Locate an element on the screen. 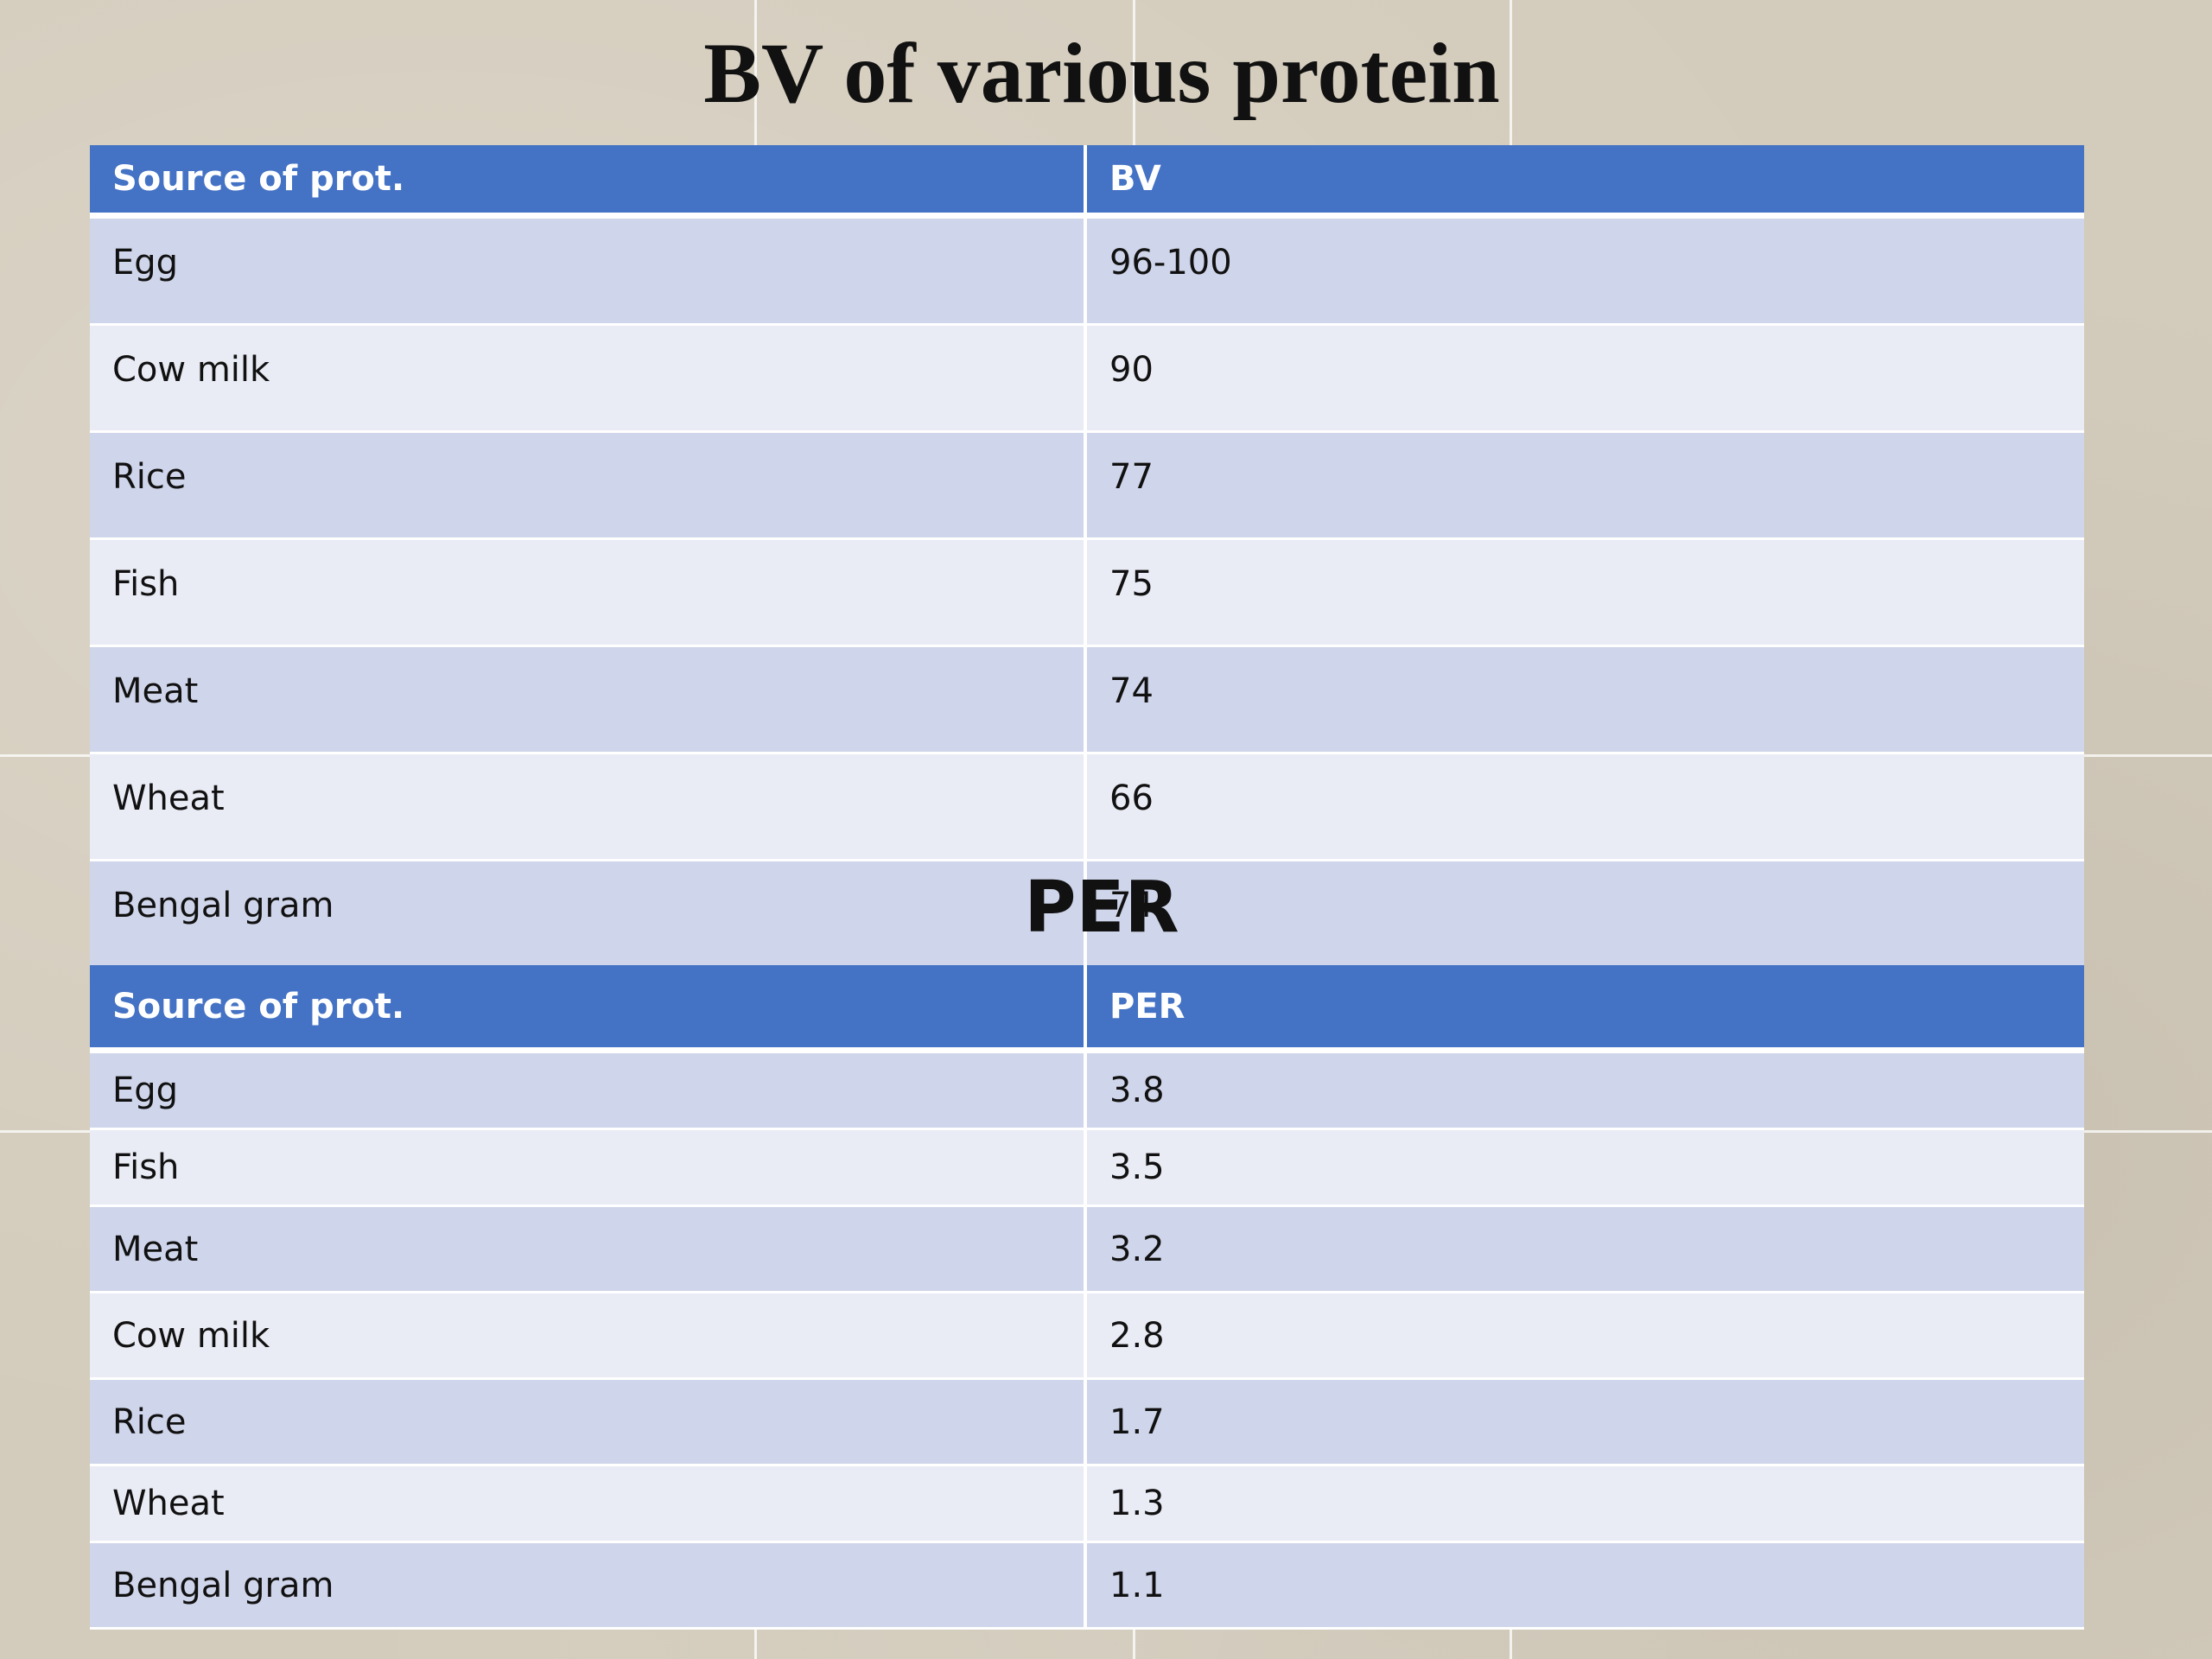 The height and width of the screenshot is (1659, 2212). table-row: Fish 75 is located at coordinates (1087, 592).